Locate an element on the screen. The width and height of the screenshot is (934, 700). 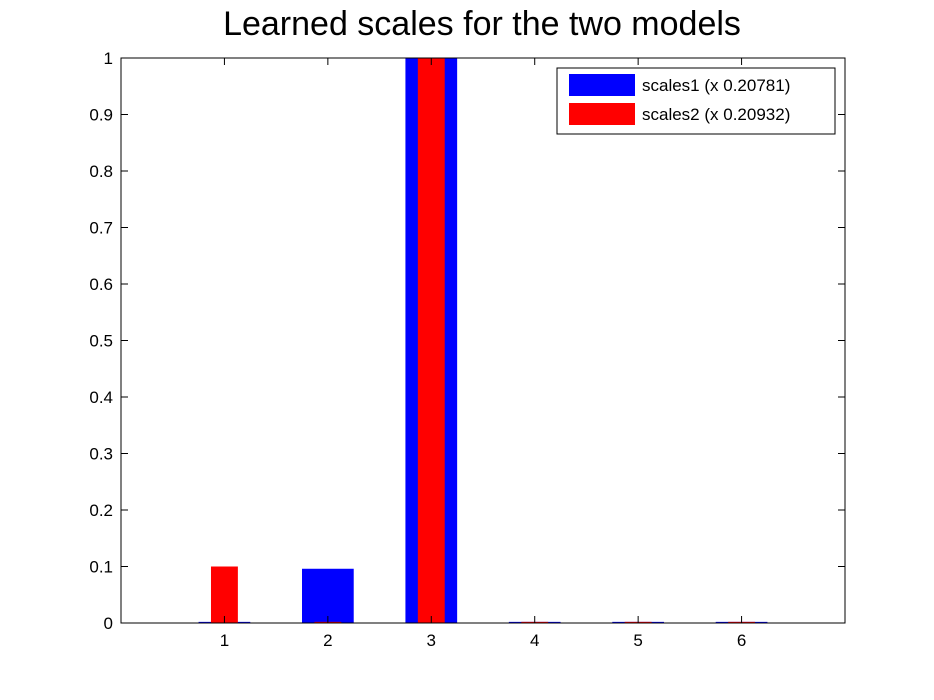
y-tick-label: 0.7 is located at coordinates (101, 228).